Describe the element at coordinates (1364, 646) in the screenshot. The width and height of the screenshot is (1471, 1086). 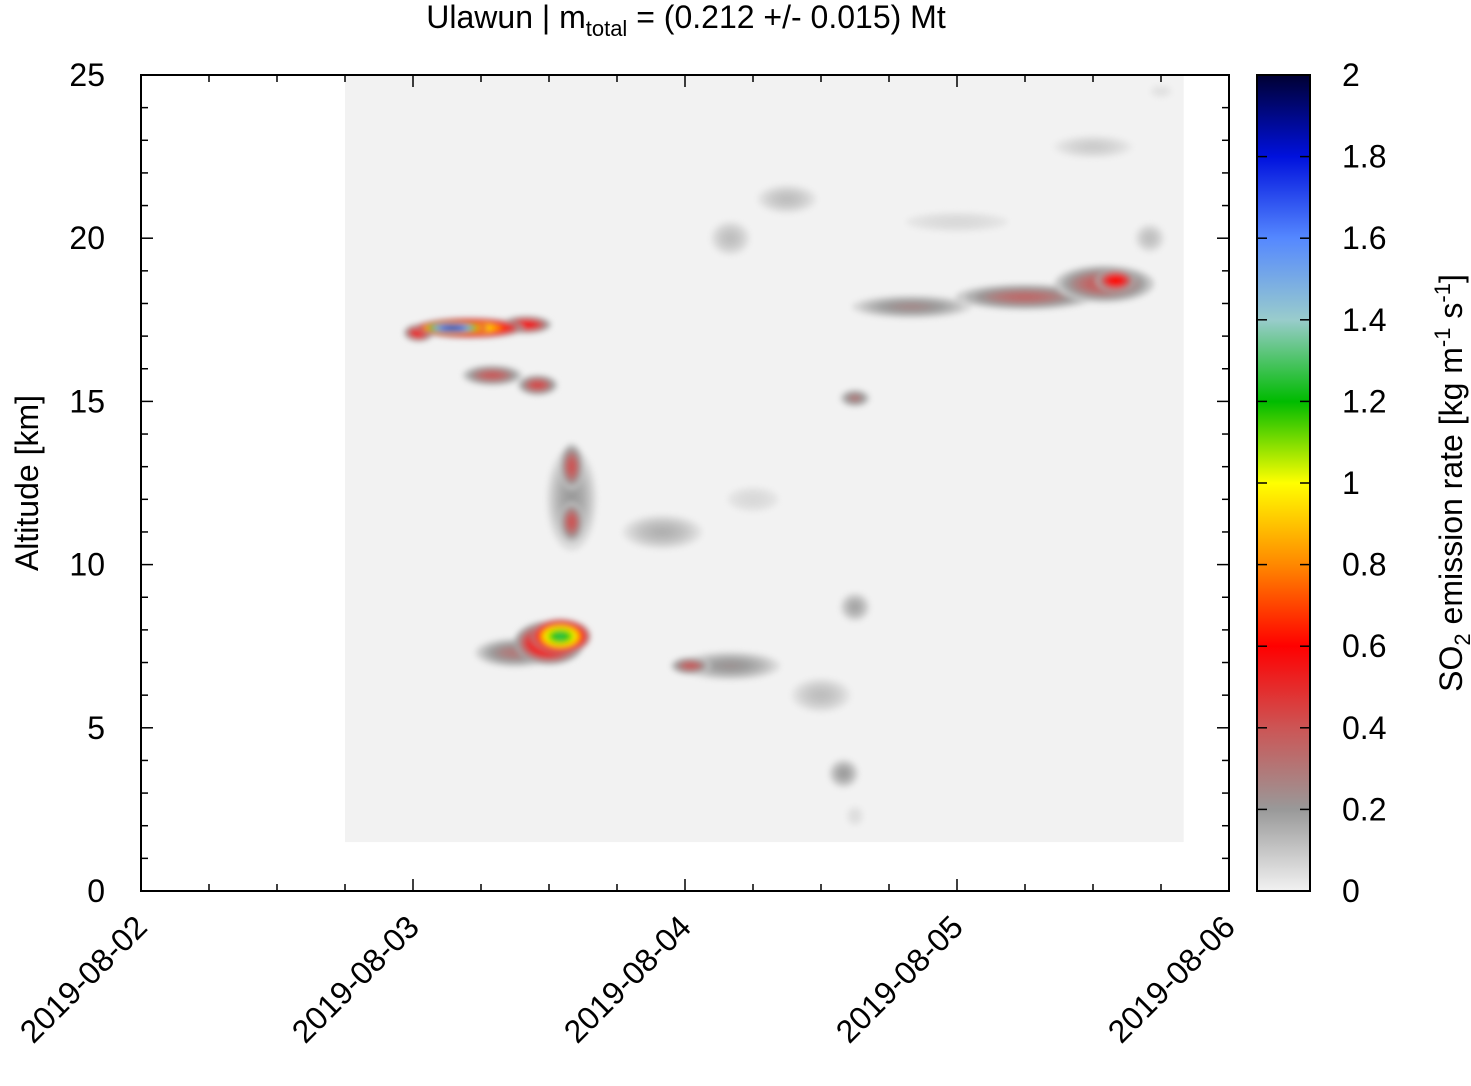
I see `colorbar-tick-label: 0.6` at that location.